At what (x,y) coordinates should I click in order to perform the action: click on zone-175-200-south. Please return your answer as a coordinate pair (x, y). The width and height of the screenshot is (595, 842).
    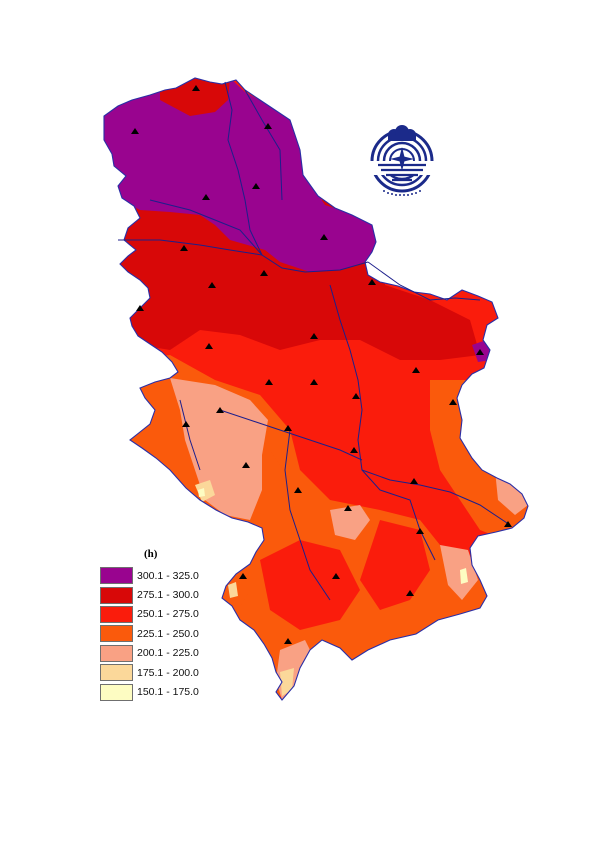
    Looking at the image, I should click on (287, 682).